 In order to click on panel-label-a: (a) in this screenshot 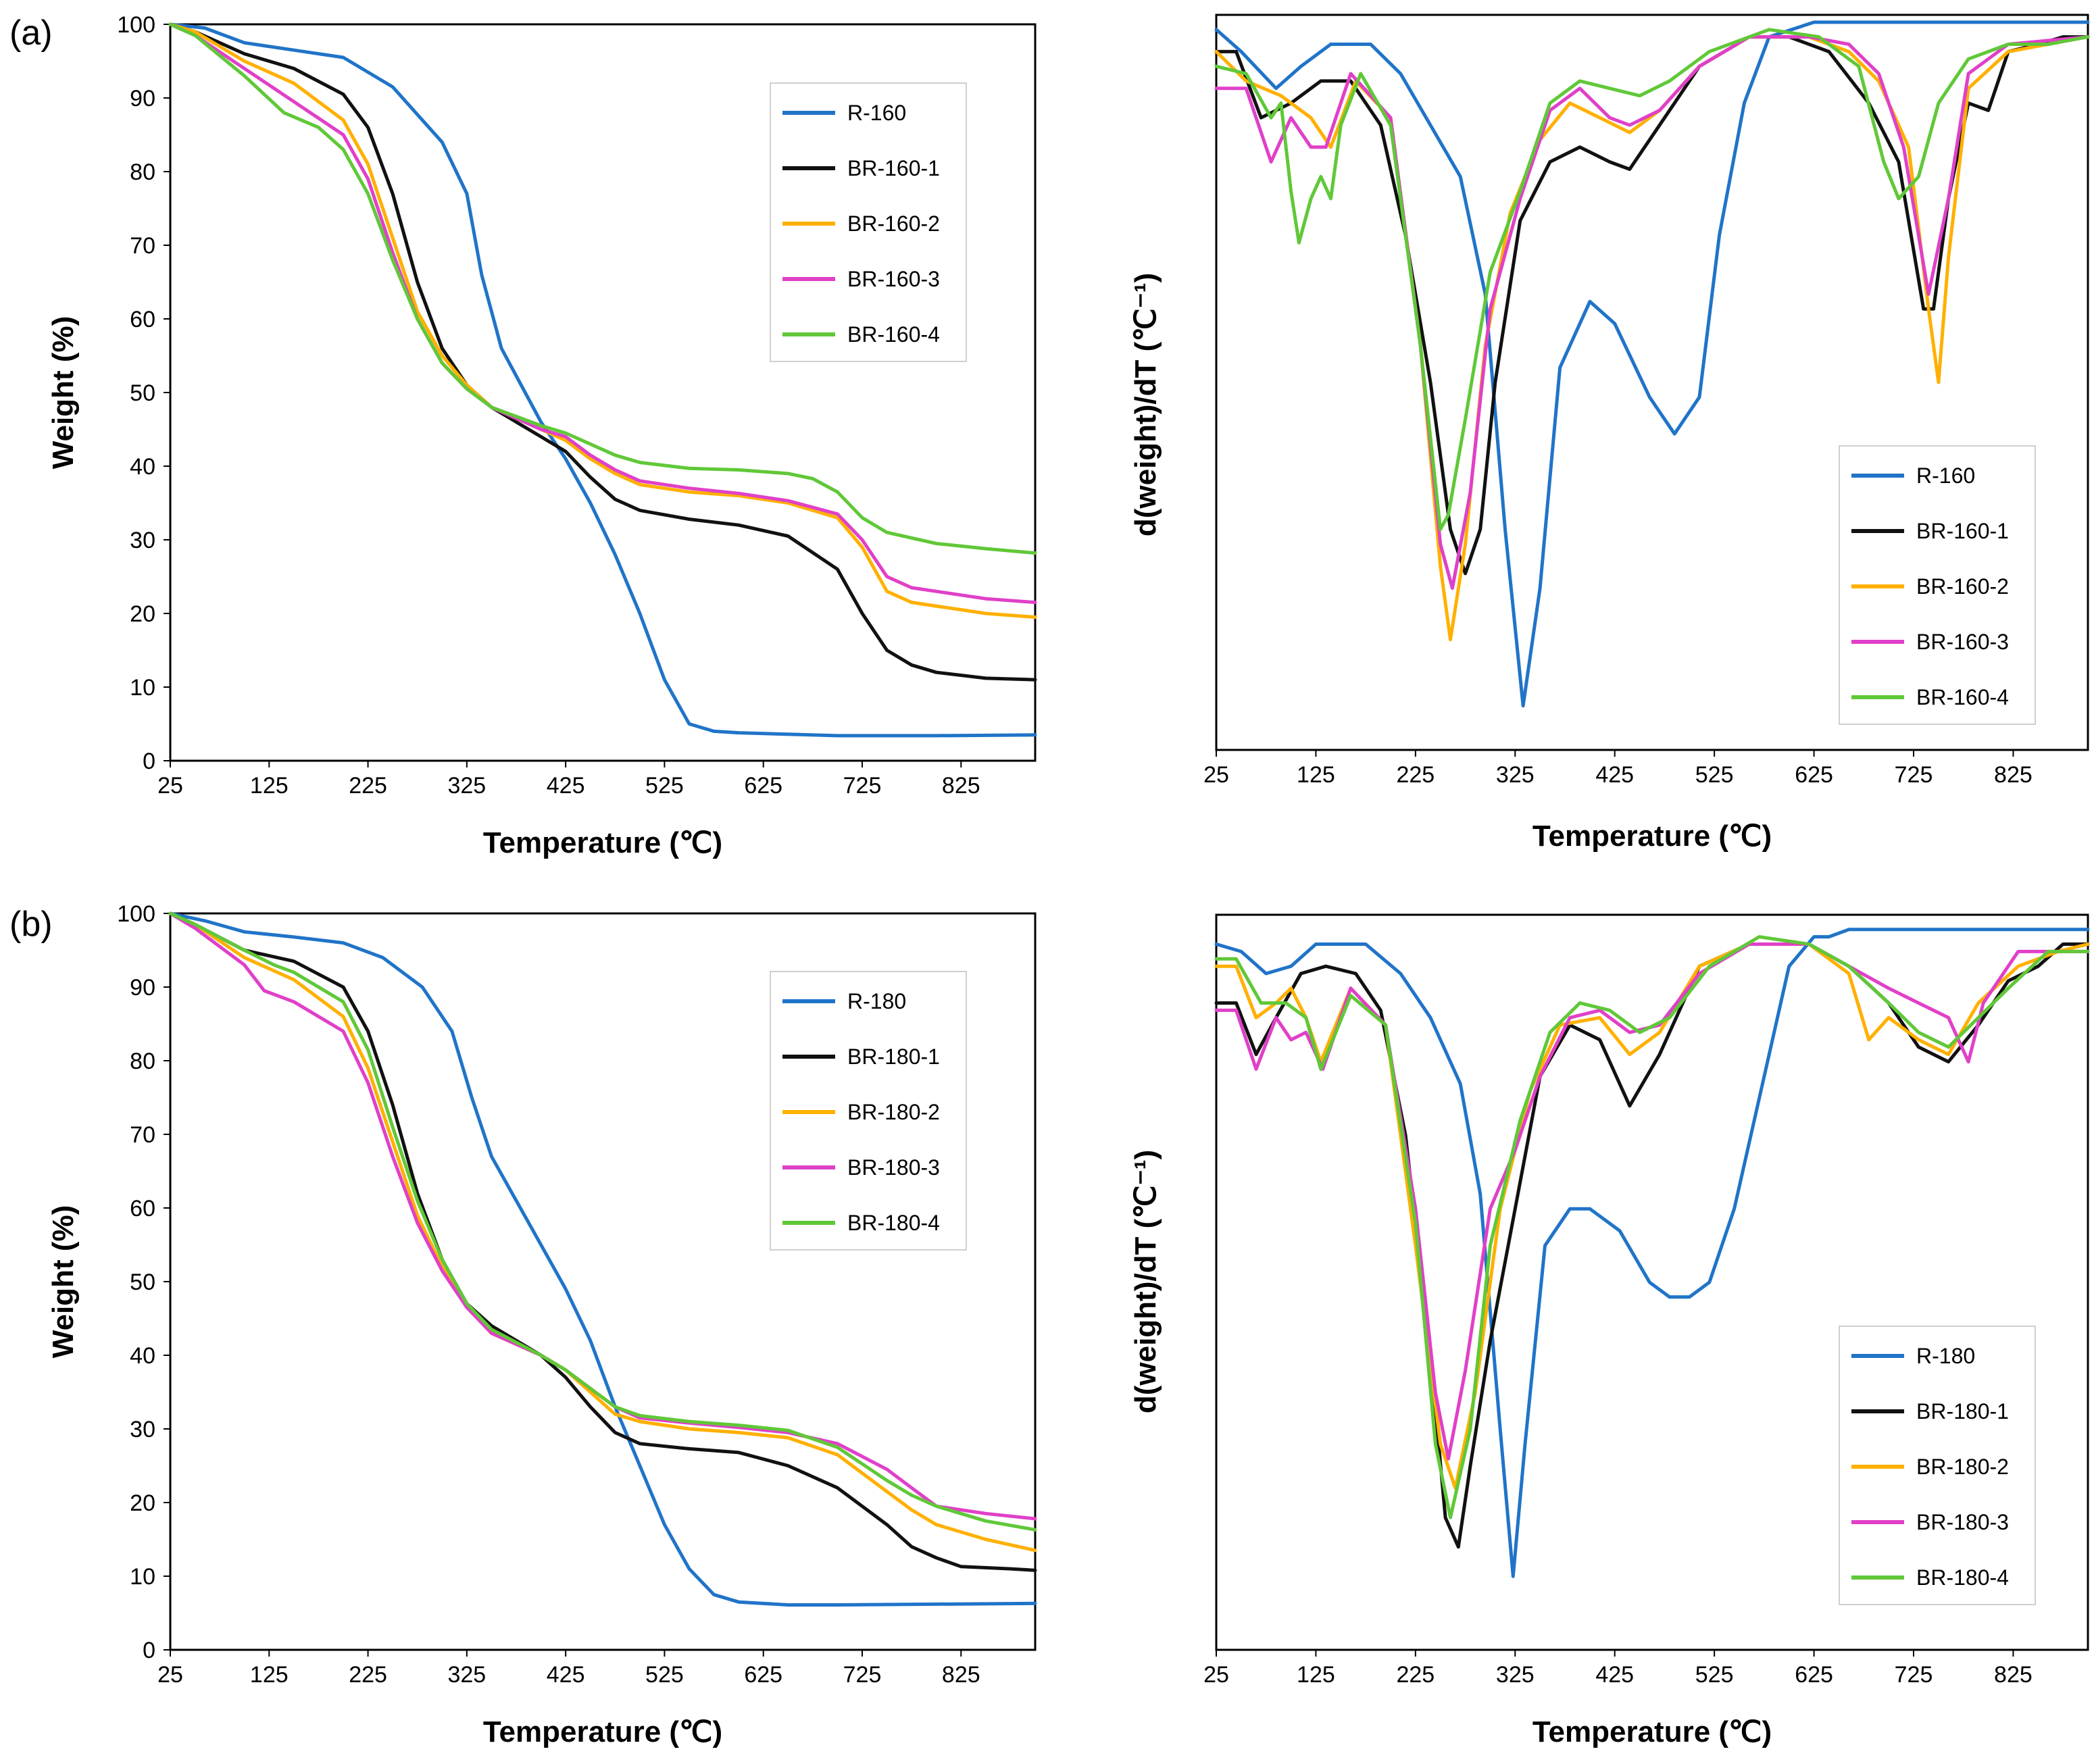, I will do `click(31, 33)`.